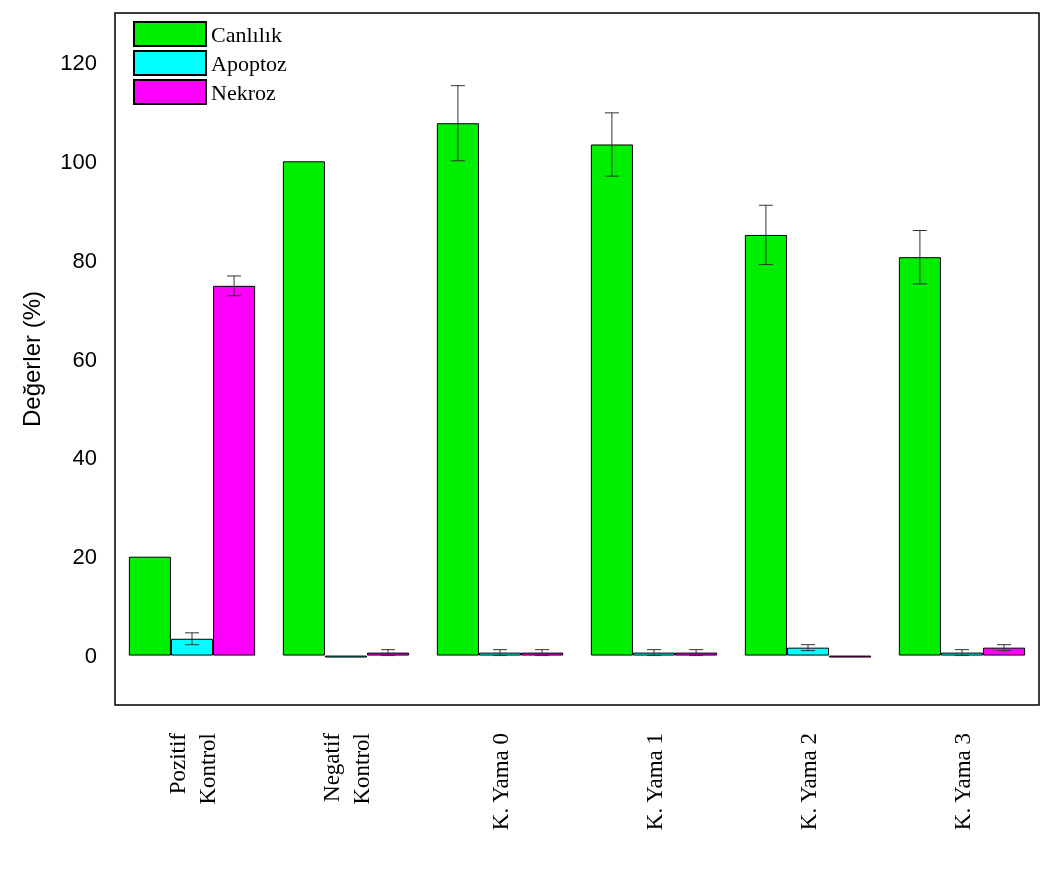 This screenshot has height=883, width=1058. Describe the element at coordinates (84, 557) in the screenshot. I see `y-tick-label: 20` at that location.